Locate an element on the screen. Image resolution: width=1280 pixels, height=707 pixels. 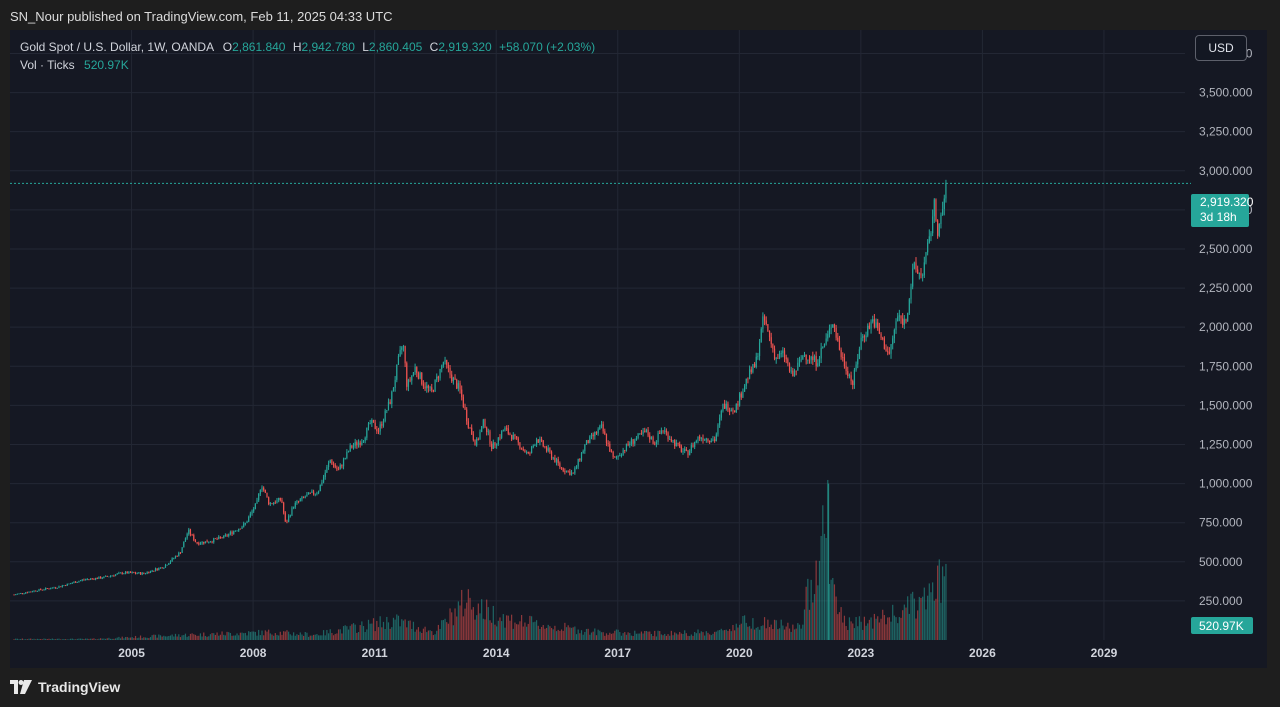
change-value: +58.070 (+2.03%) is located at coordinates (547, 47).